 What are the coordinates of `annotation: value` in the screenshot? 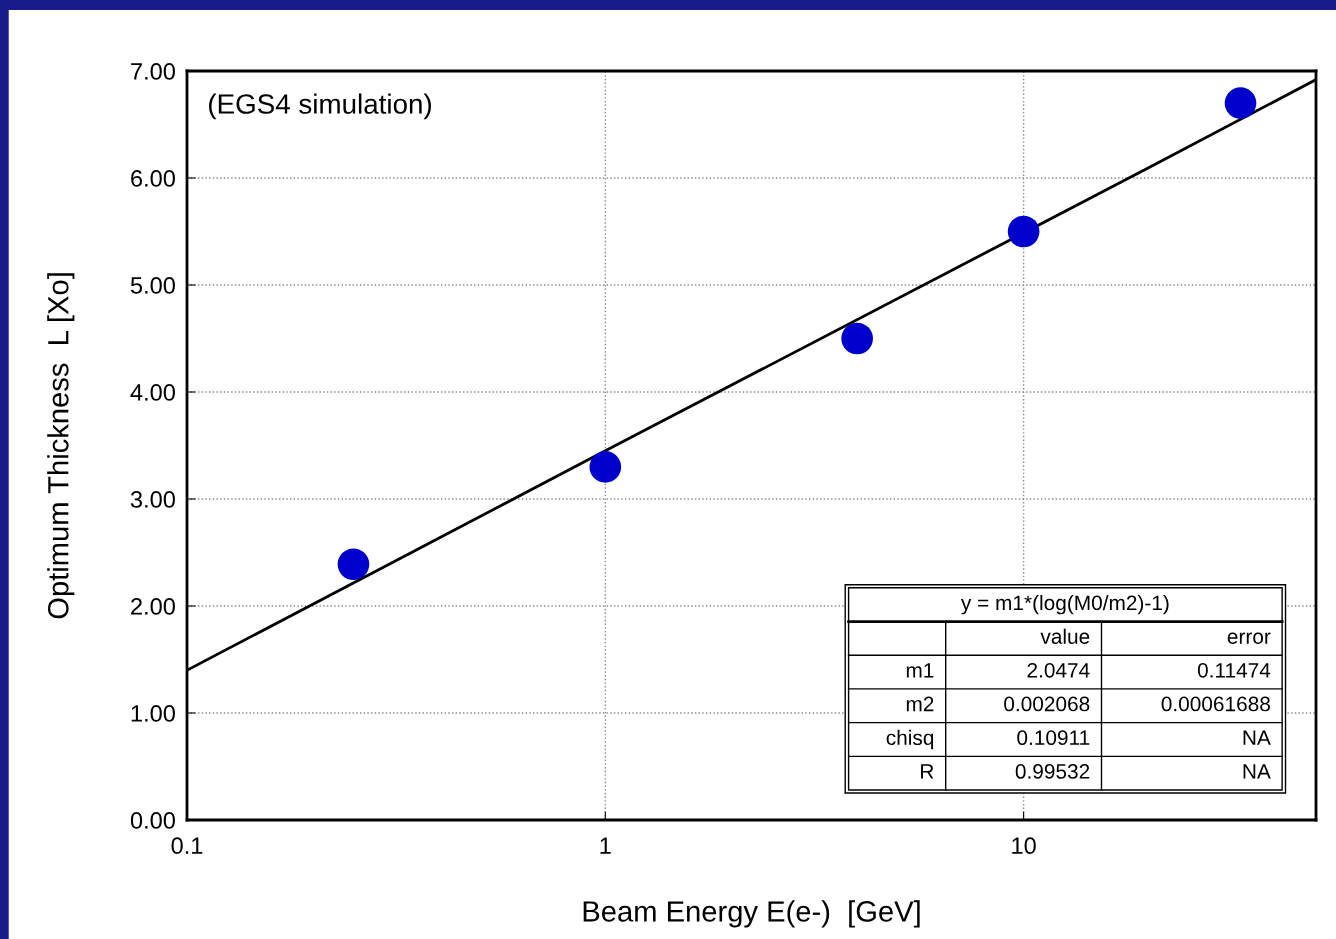 It's located at (1065, 636).